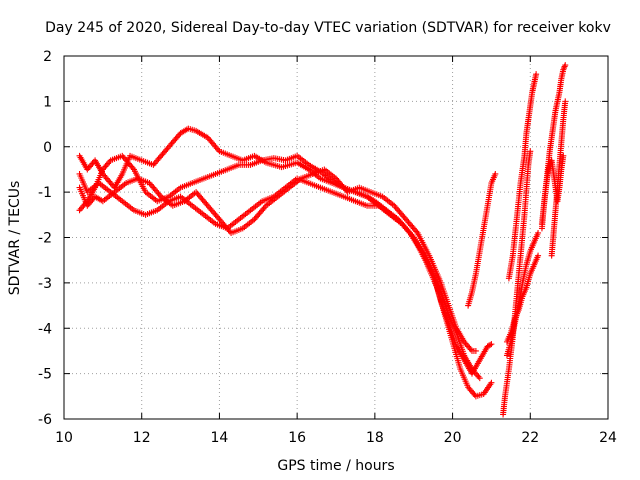 The width and height of the screenshot is (640, 480). I want to click on x-tick-label: 24, so click(608, 438).